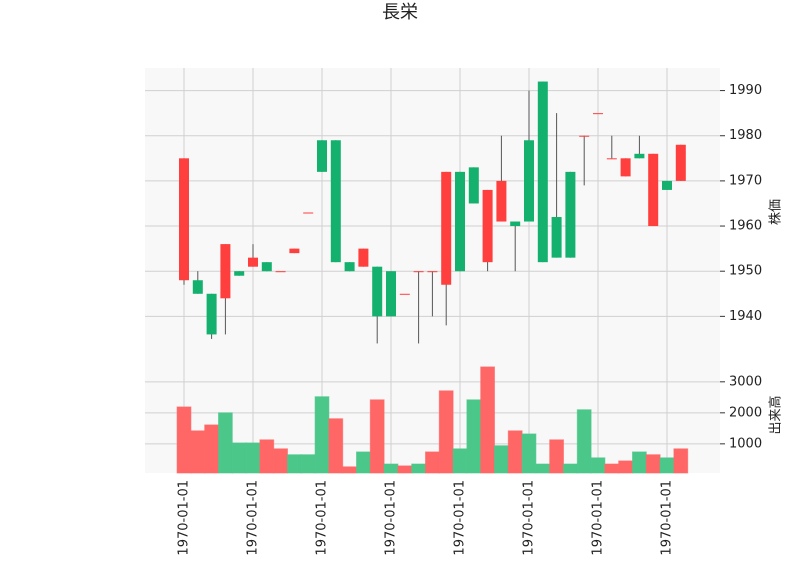 This screenshot has height=575, width=800. What do you see at coordinates (745, 135) in the screenshot?
I see `y-tick-label: 1980` at bounding box center [745, 135].